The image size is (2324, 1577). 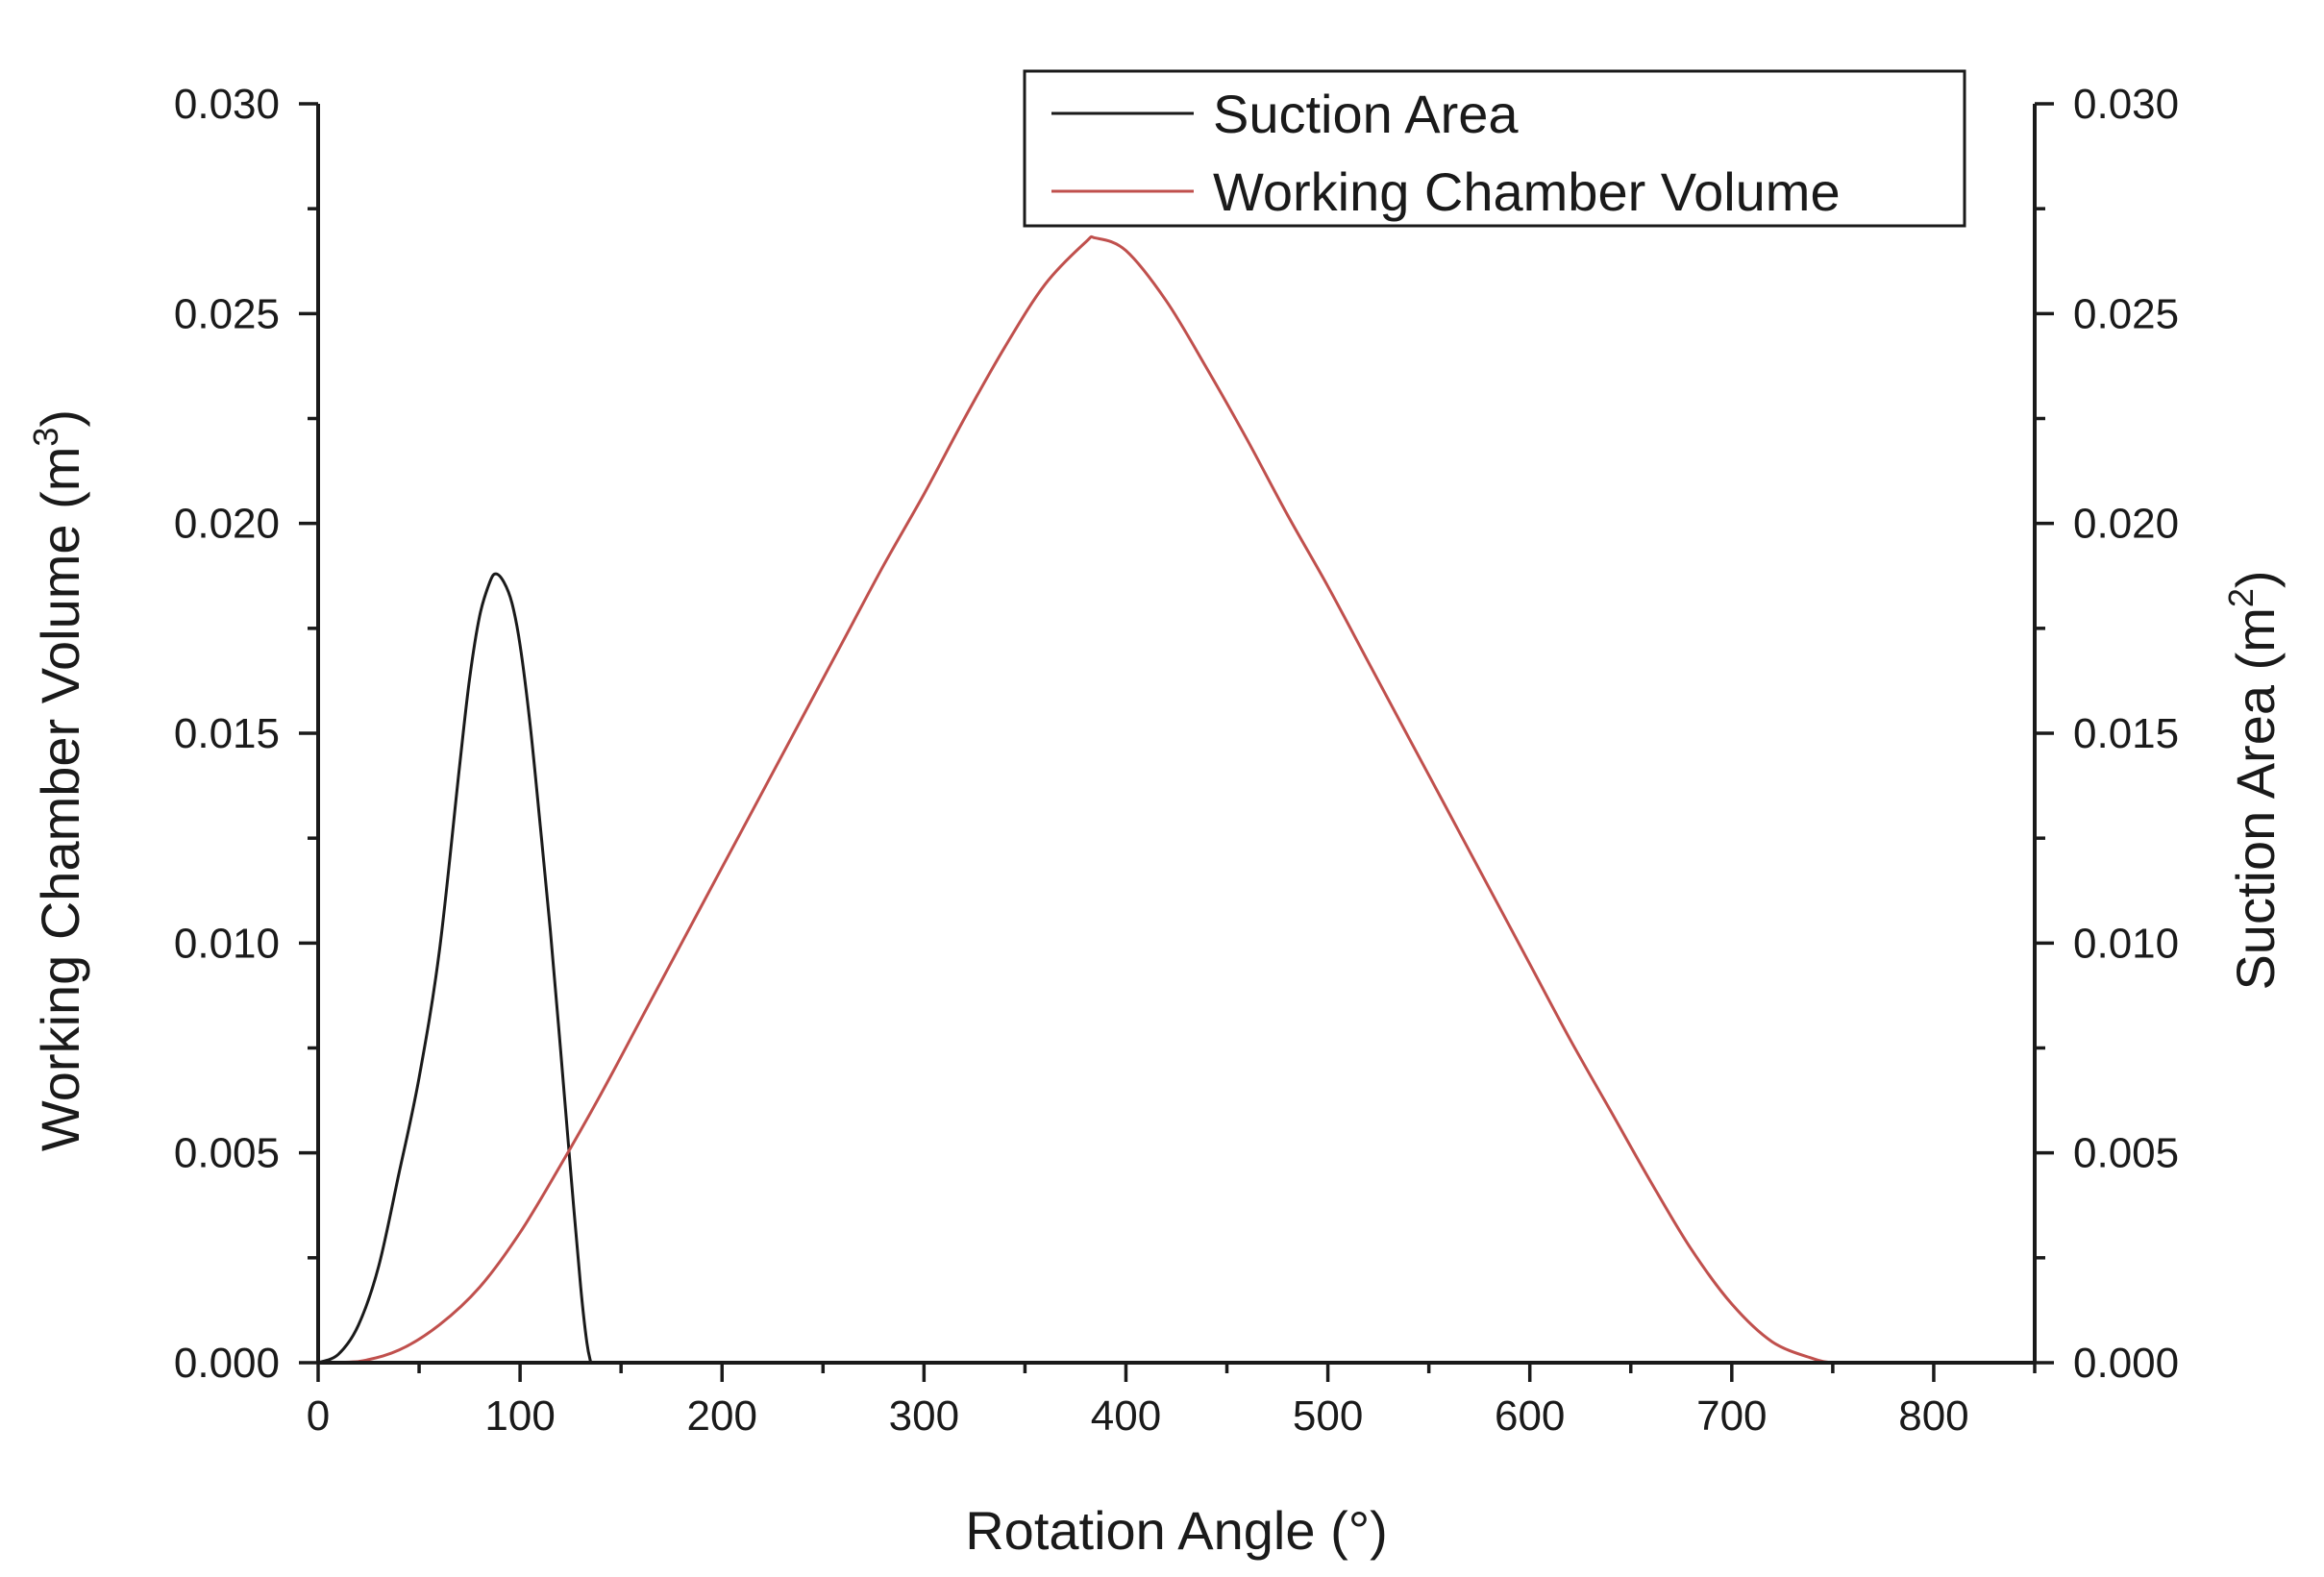 What do you see at coordinates (1328, 1416) in the screenshot?
I see `x-tick-label: 500` at bounding box center [1328, 1416].